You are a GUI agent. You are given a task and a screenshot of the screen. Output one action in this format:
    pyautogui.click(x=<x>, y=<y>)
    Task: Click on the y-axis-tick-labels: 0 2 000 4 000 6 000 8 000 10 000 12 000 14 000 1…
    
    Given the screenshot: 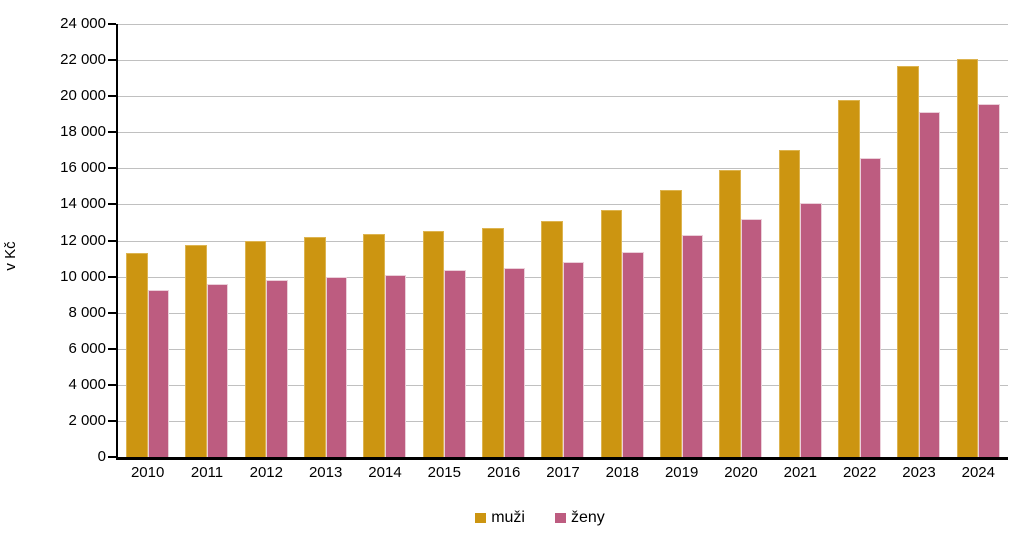 What is the action you would take?
    pyautogui.click(x=53, y=269)
    